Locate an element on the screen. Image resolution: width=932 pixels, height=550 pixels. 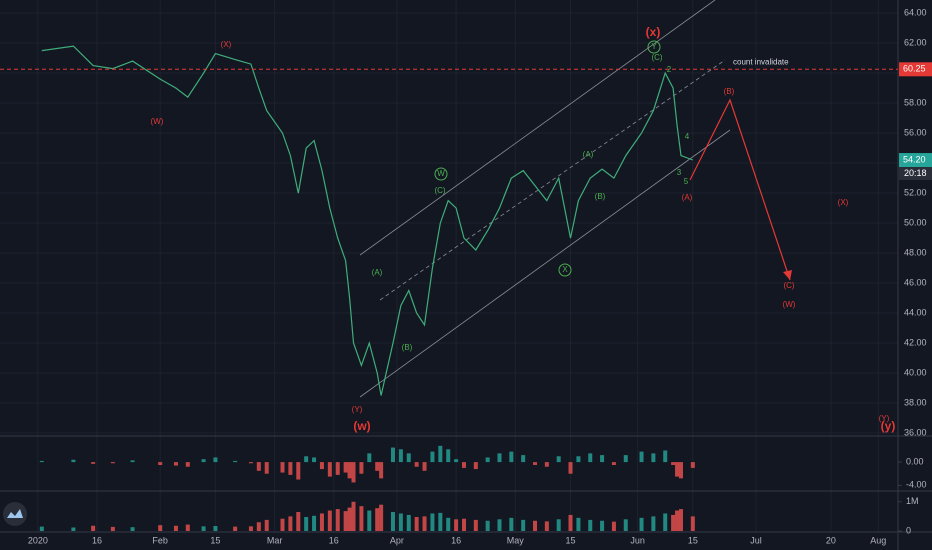
y-tick-label: 1M is located at coordinates (912, 501).